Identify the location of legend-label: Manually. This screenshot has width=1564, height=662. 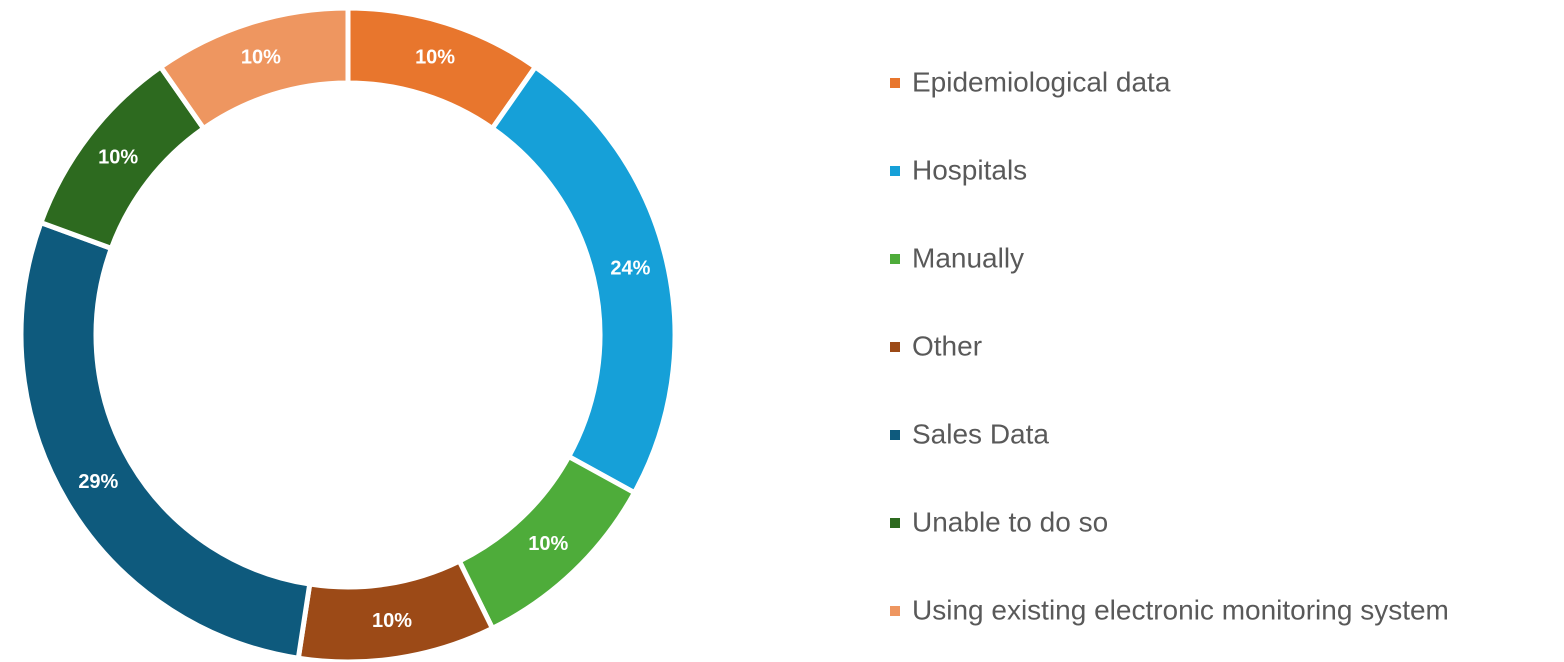
(968, 257).